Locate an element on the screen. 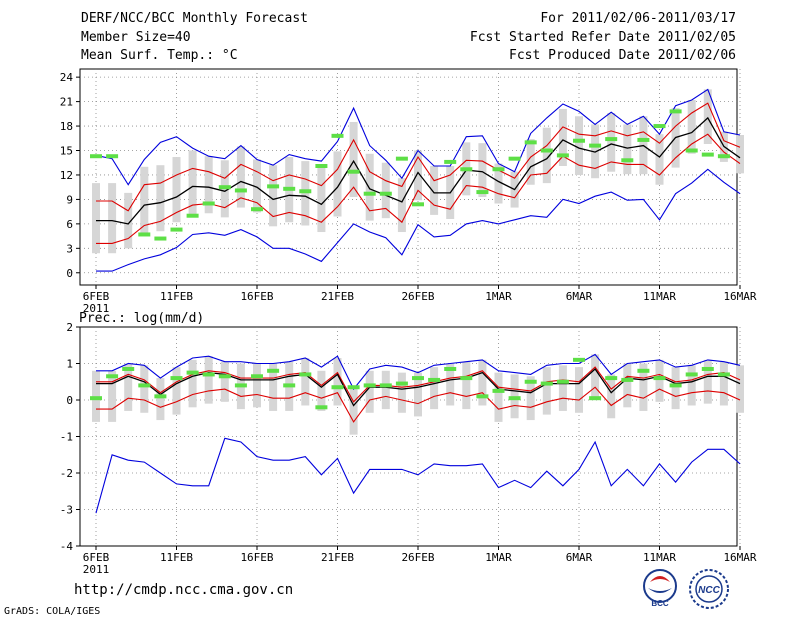 The width and height of the screenshot is (800, 619). website-link: http://cmdp.ncc.cma.gov.cn is located at coordinates (184, 590).